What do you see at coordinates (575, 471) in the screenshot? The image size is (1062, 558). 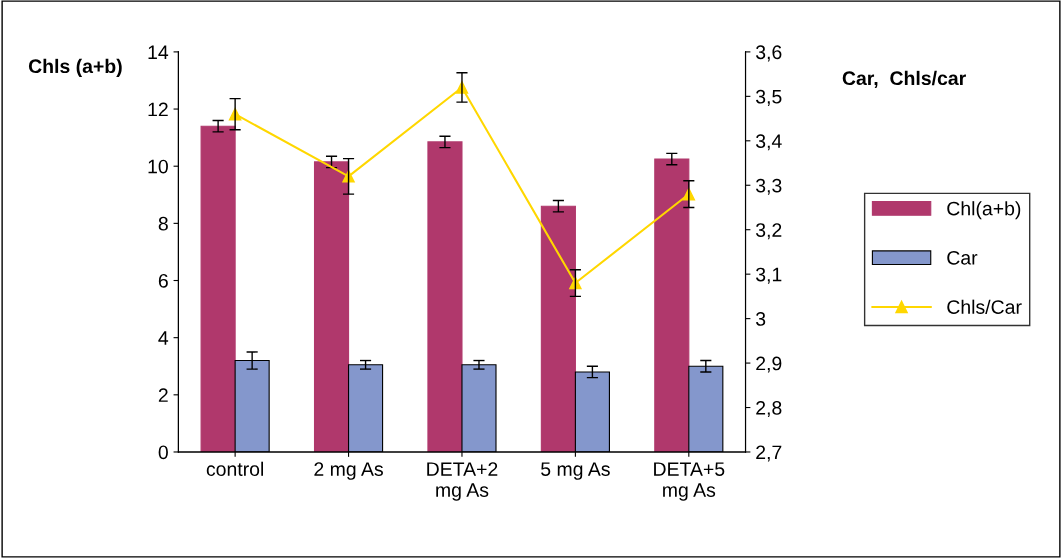 I see `x-tick-label: 5 mg As` at bounding box center [575, 471].